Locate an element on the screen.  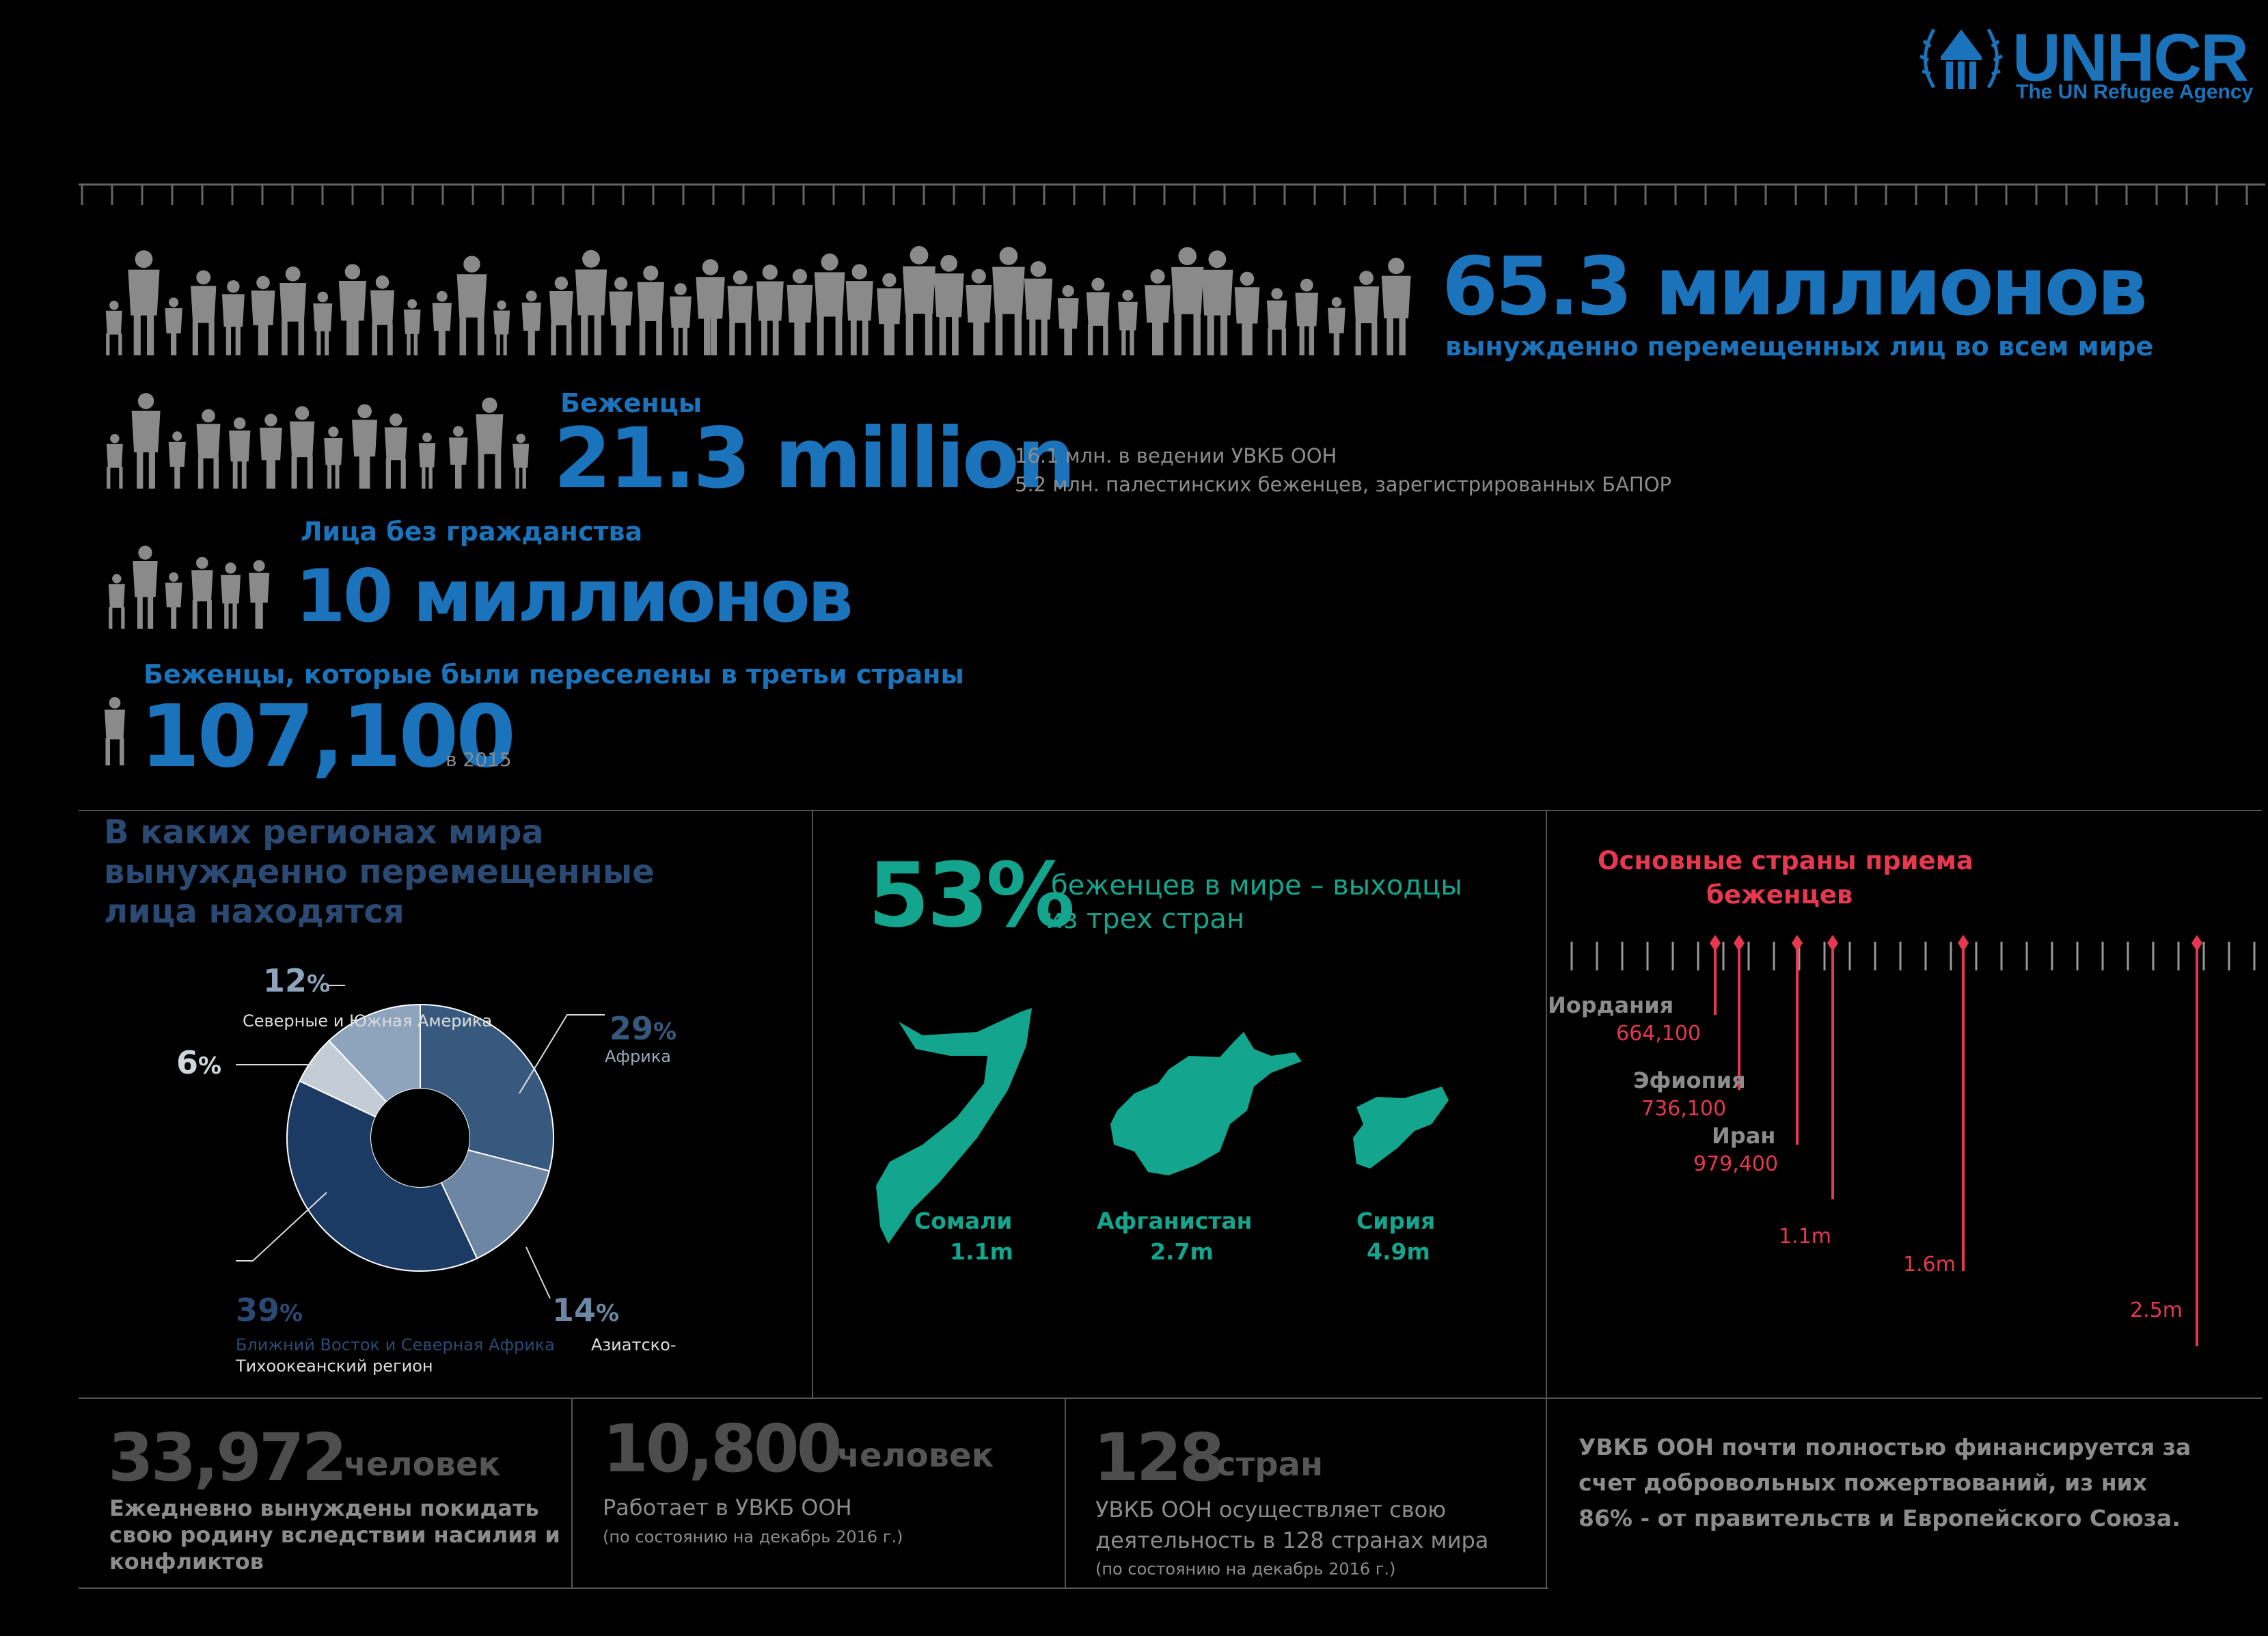
origin-value-afghanistan: 2.7m is located at coordinates (1182, 1251).